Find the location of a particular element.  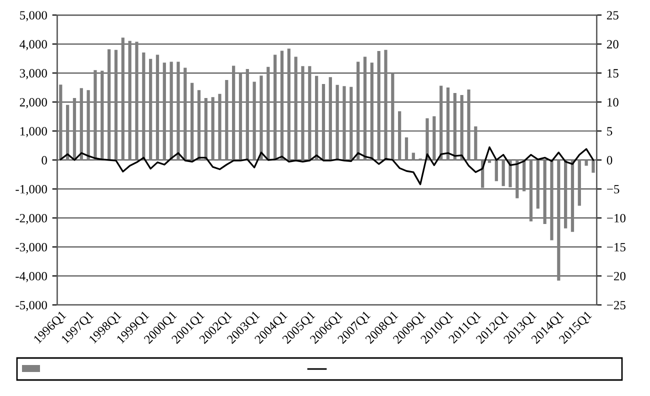

y-tick-label: 0 is located at coordinates (44, 160).